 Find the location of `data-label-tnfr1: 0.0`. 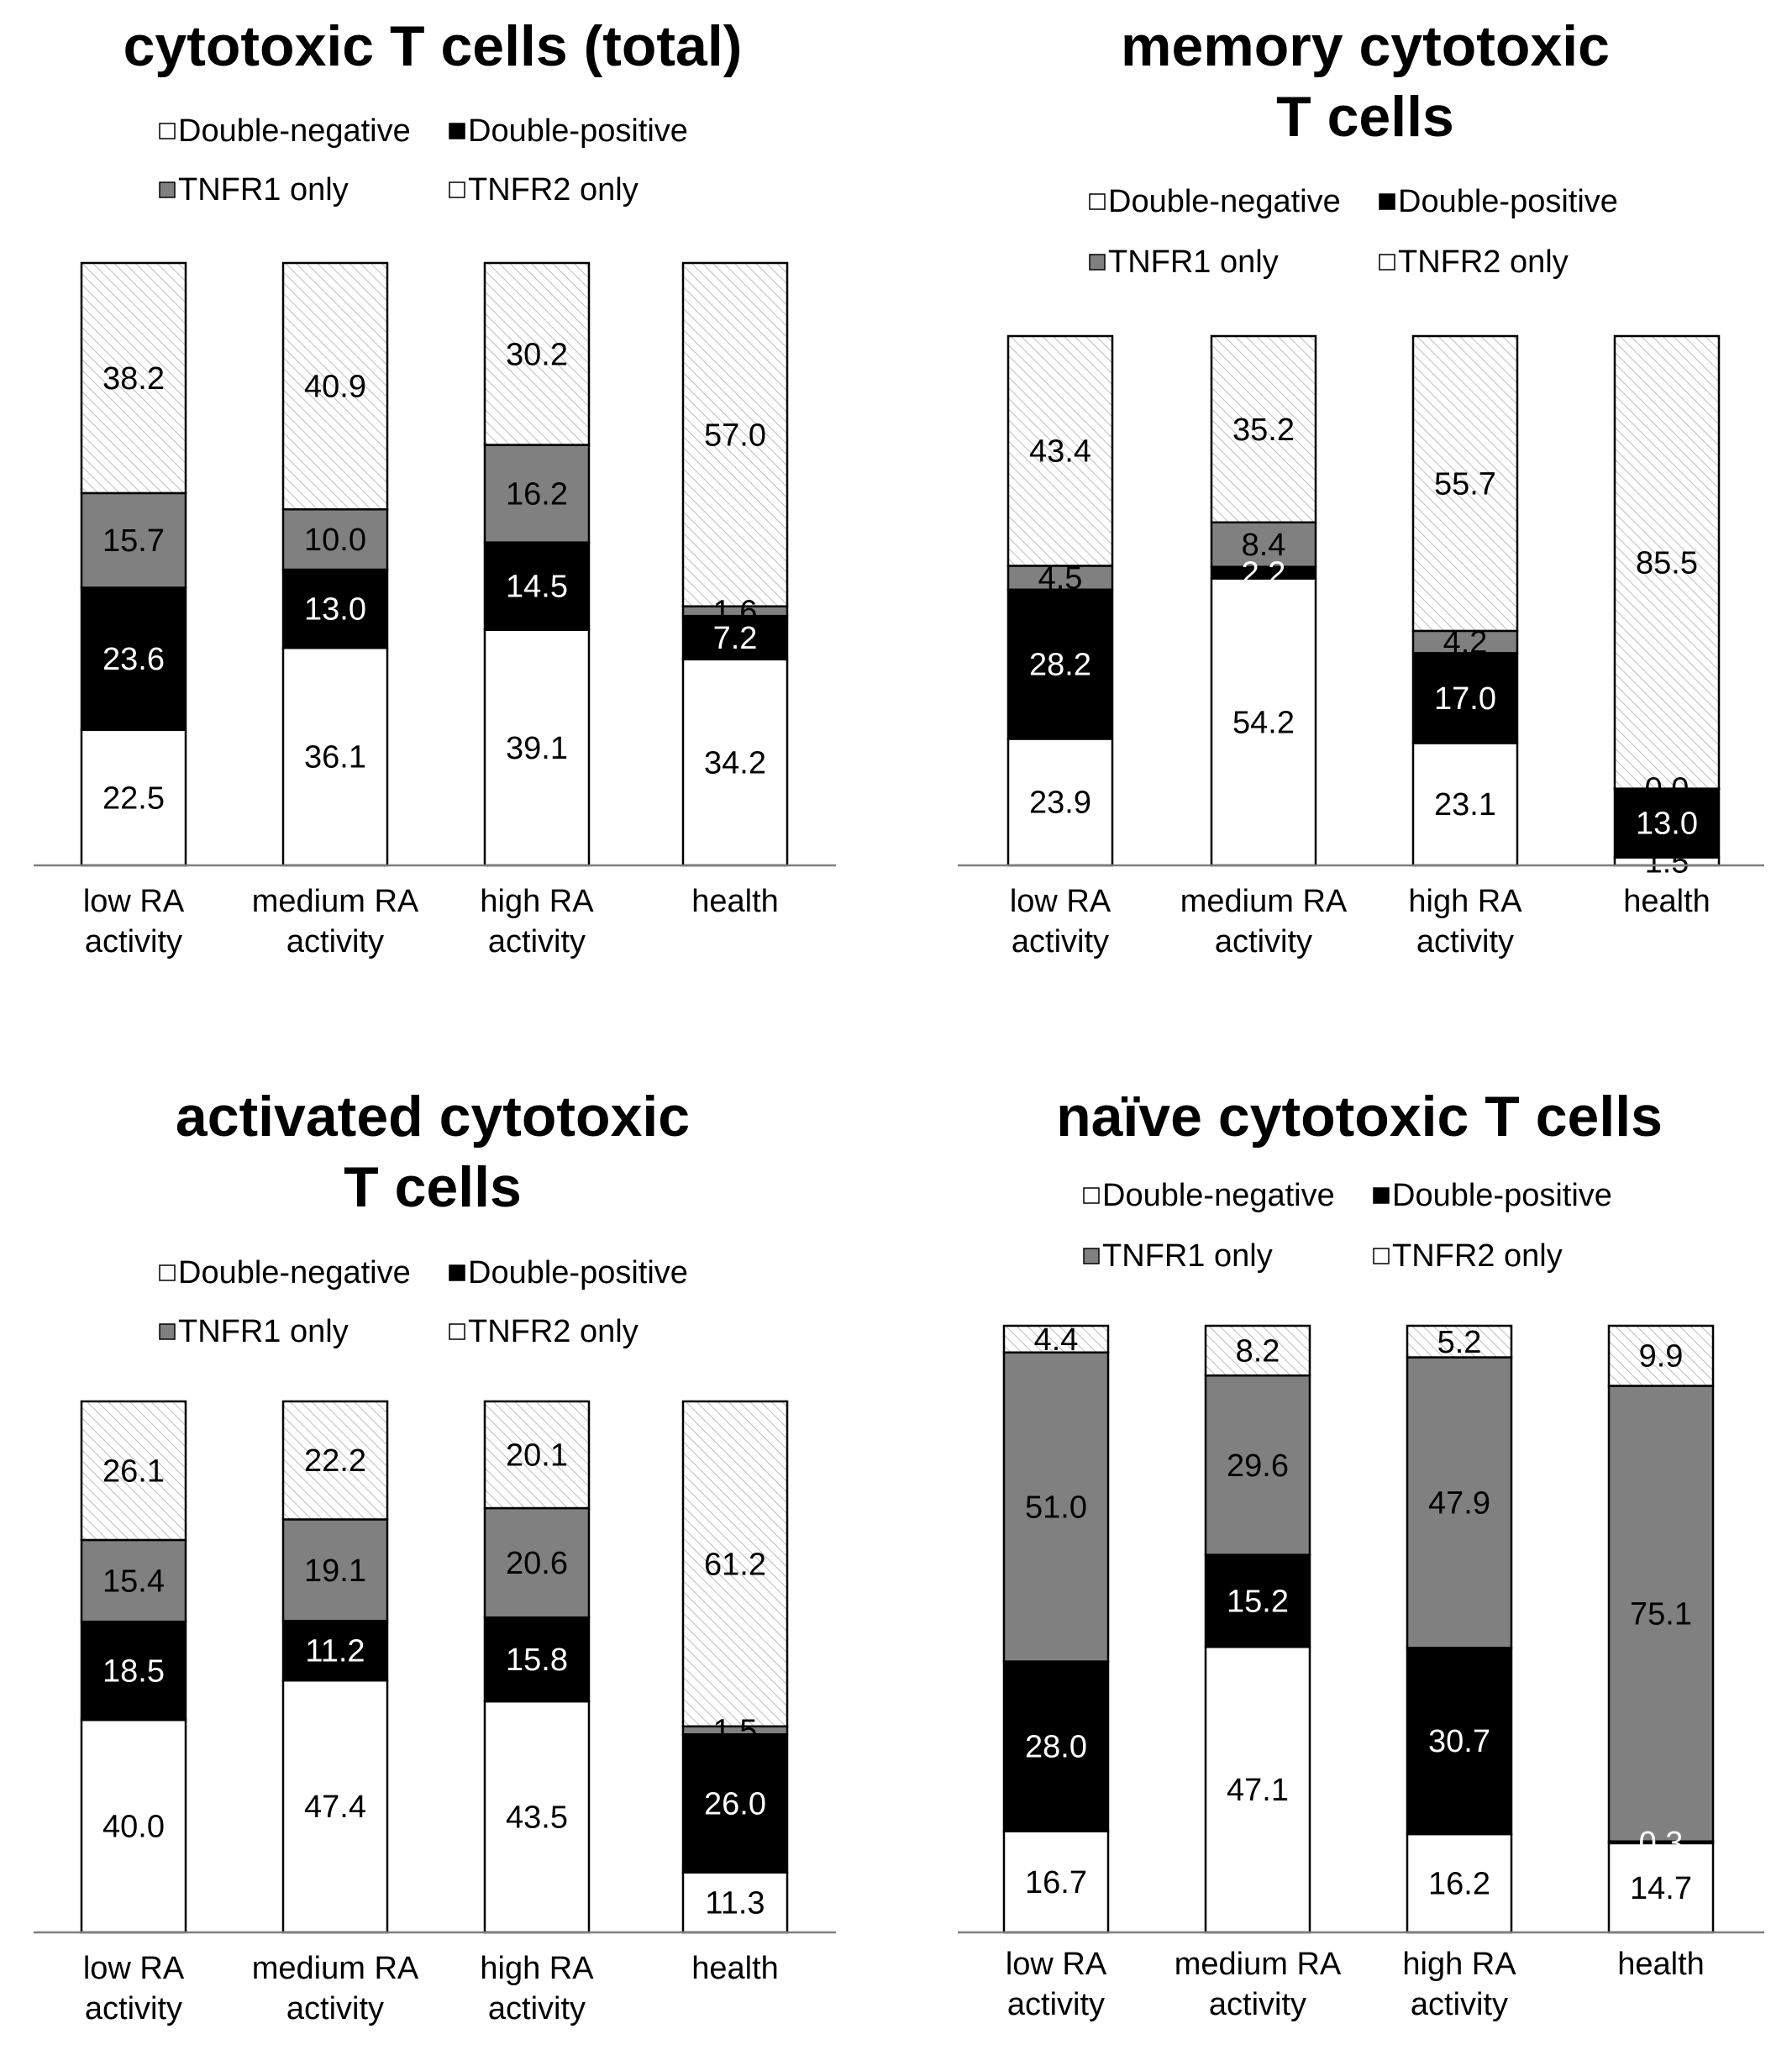

data-label-tnfr1: 0.0 is located at coordinates (1667, 789).